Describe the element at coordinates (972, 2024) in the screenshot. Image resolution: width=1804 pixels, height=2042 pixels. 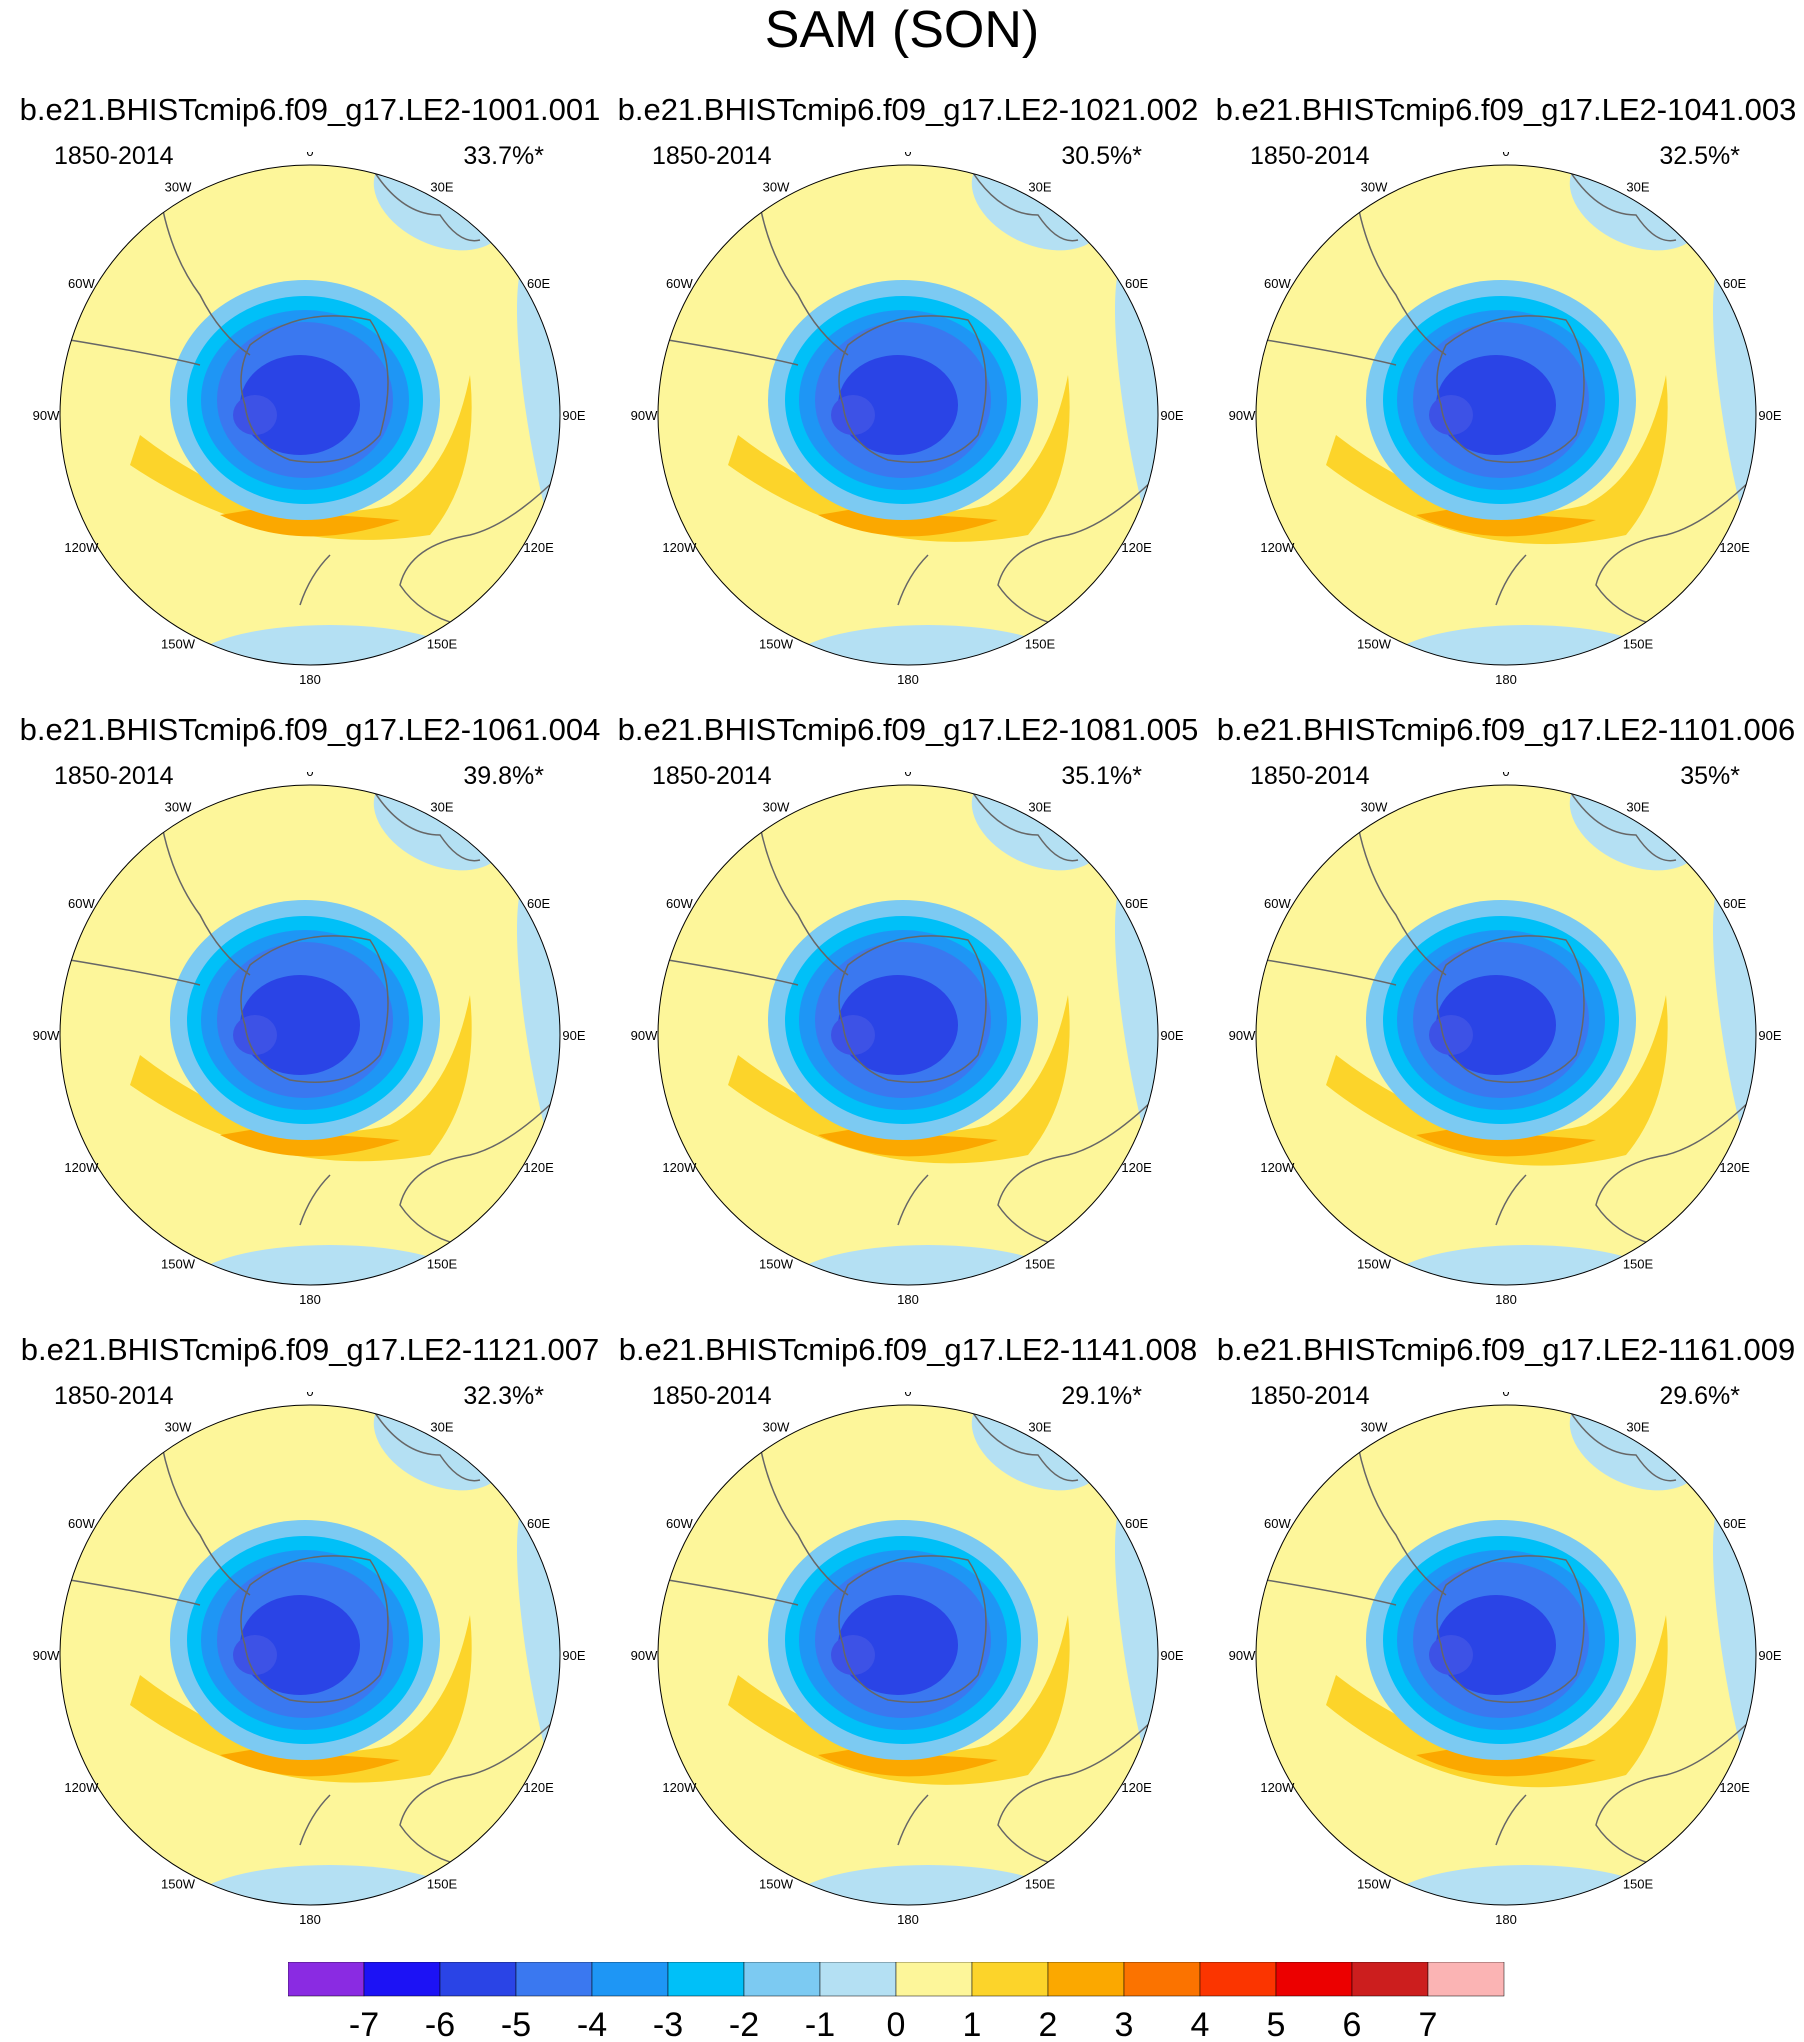
I see `colorbar-tick-label: 1` at that location.